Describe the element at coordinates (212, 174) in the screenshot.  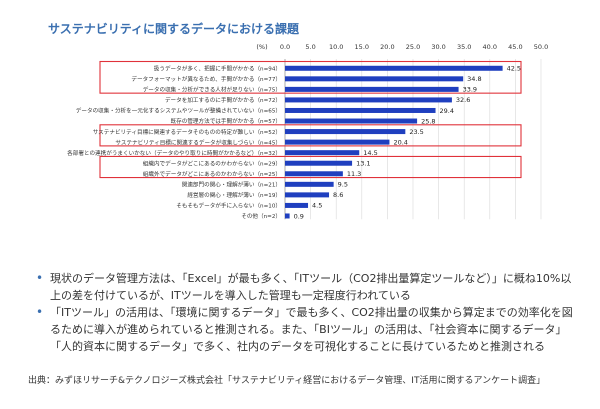
I see `category-label: 組織外でデータがどこにあるのかわからない（n=25）` at that location.